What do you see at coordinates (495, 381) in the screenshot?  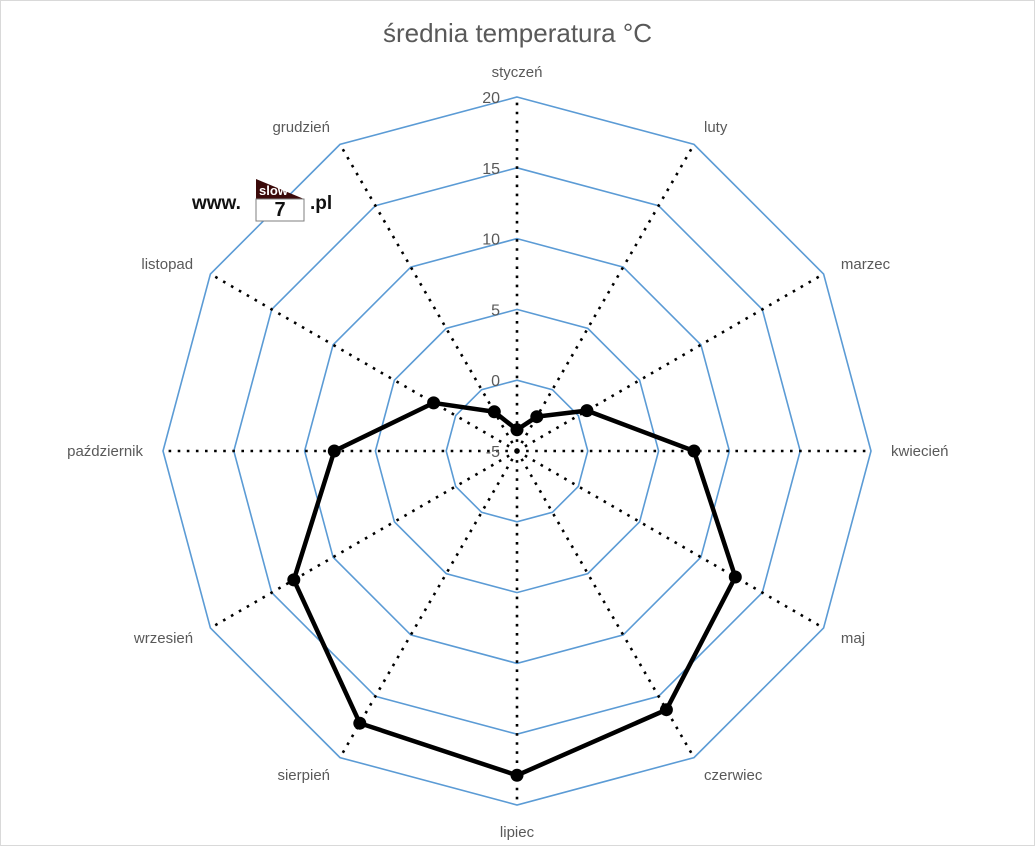 I see `radial-tick-label: 0` at bounding box center [495, 381].